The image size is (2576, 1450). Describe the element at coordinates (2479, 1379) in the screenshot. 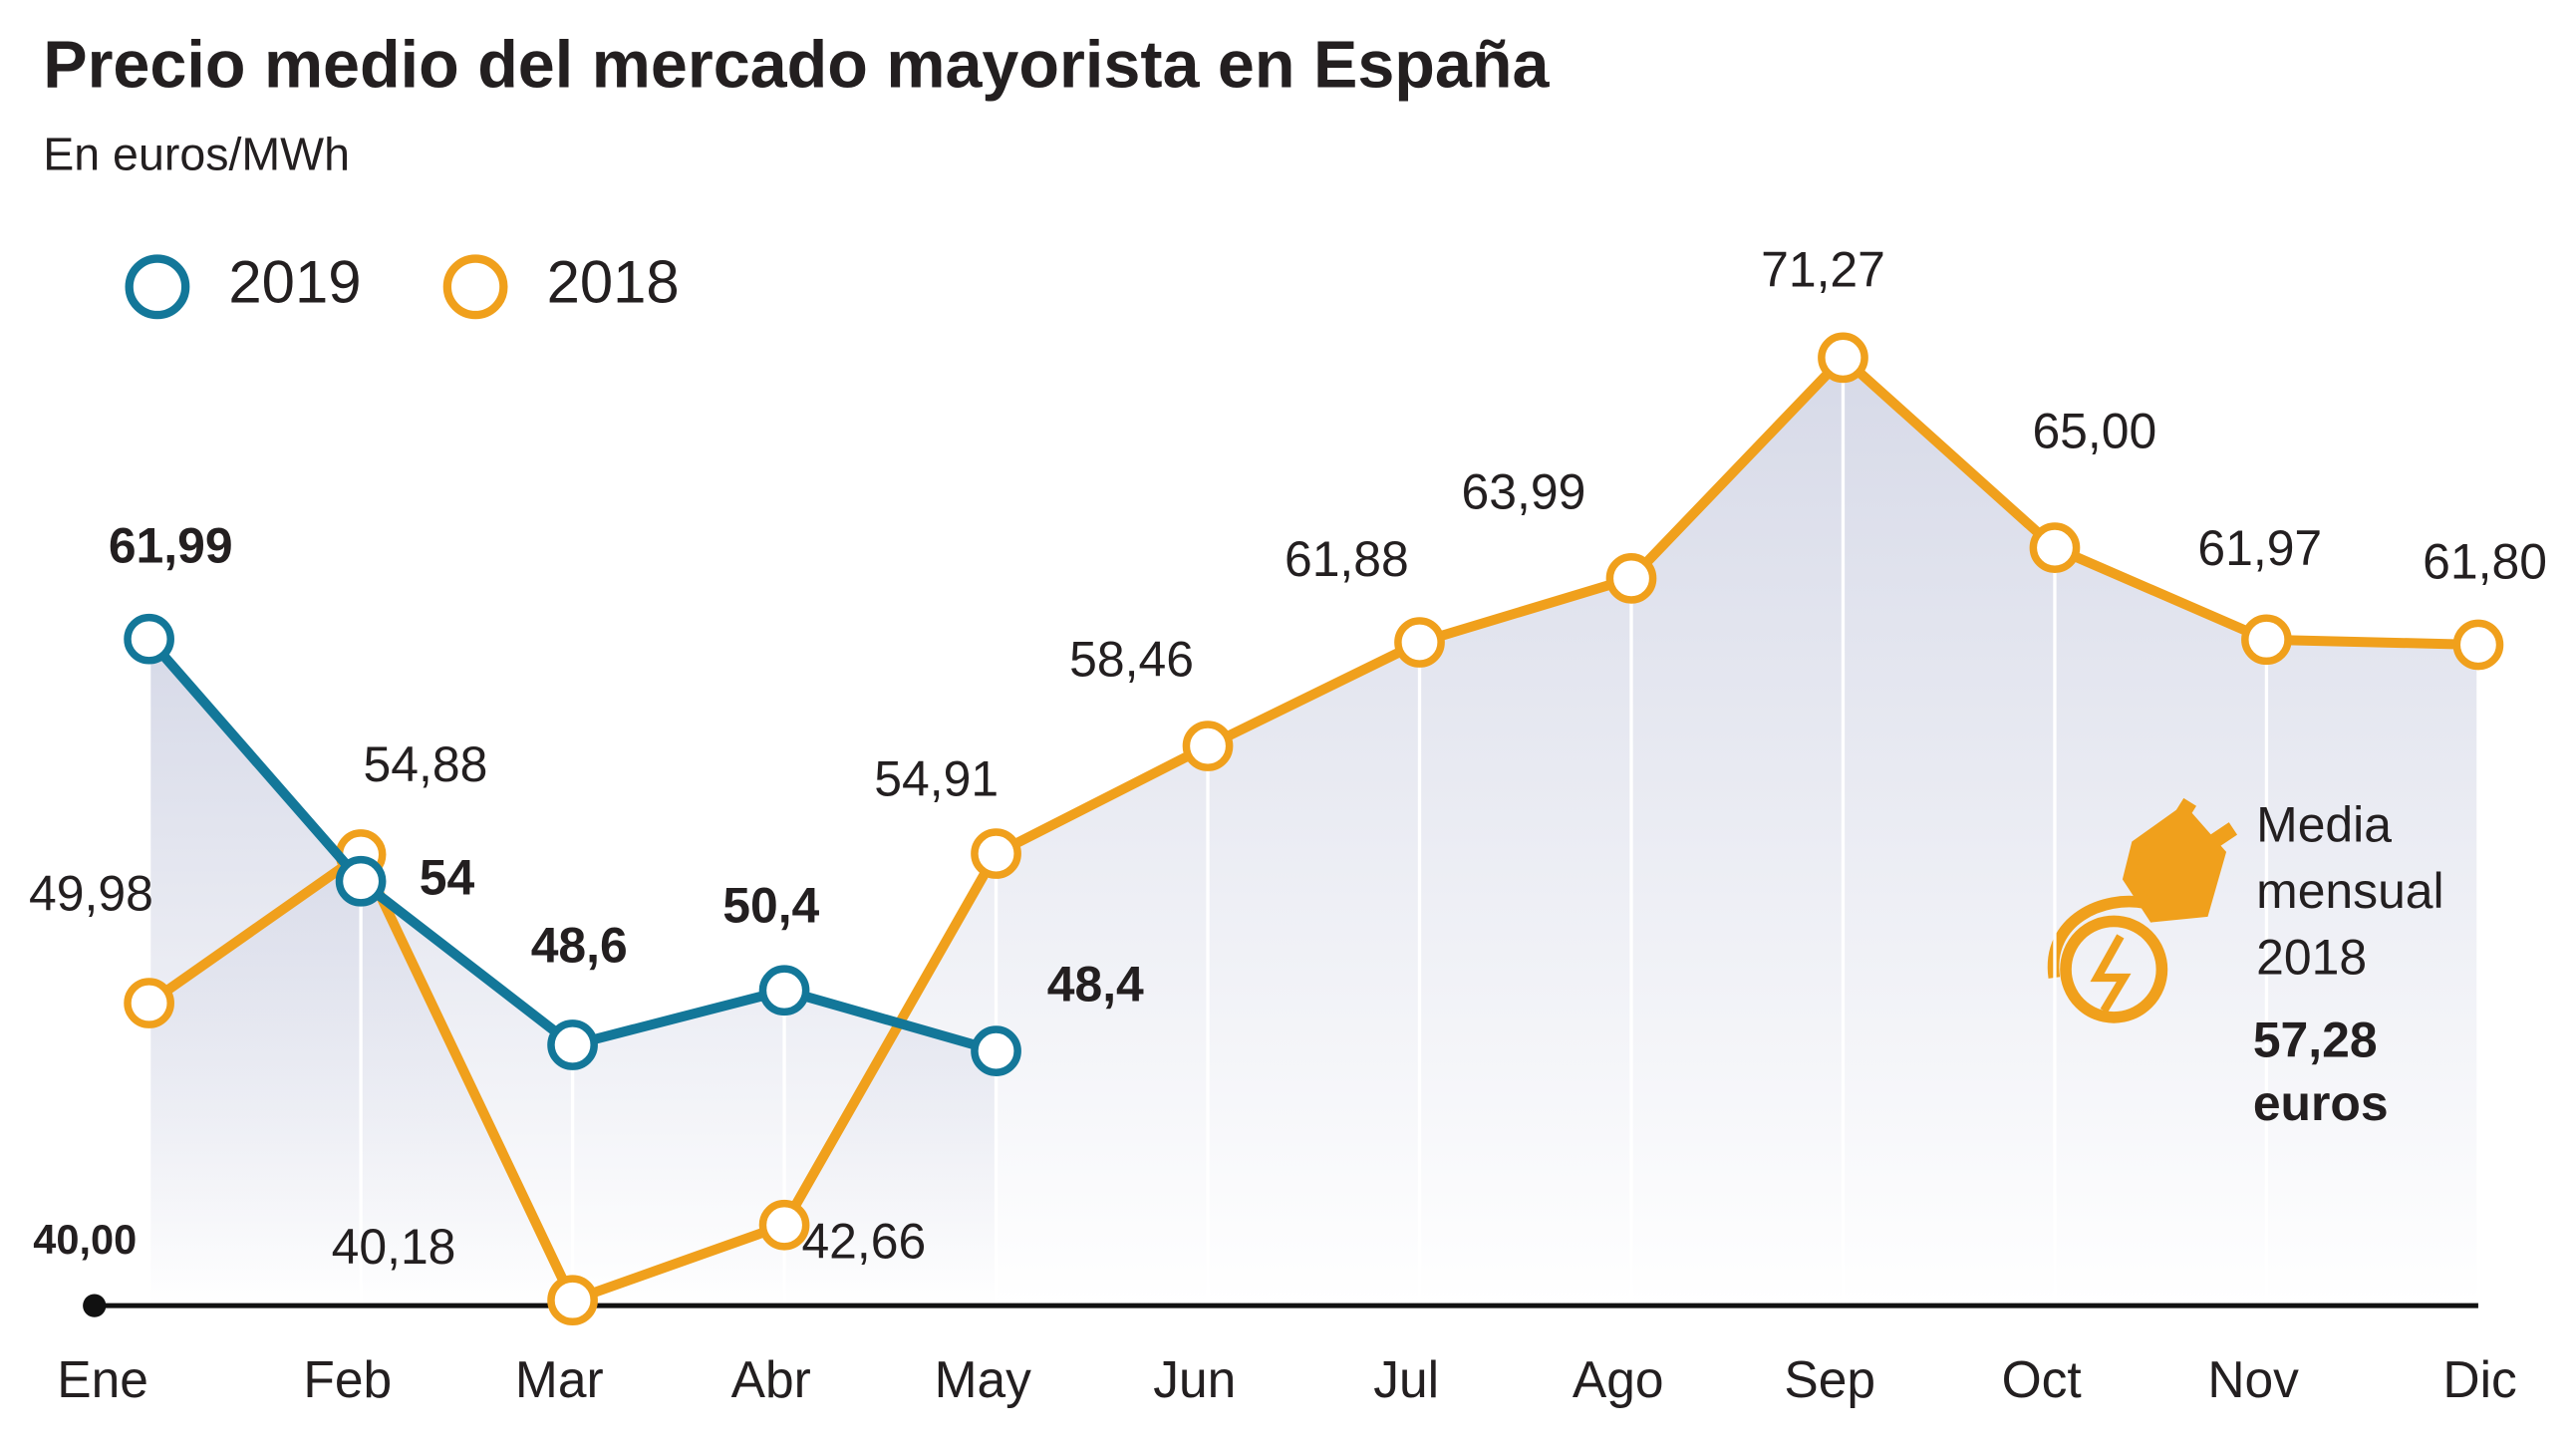

I see `x-tick-label: Dic` at that location.